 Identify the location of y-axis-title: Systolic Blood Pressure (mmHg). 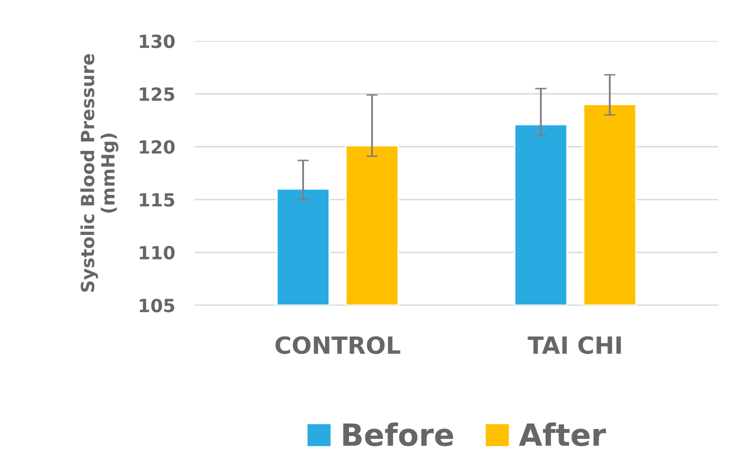
(99, 173).